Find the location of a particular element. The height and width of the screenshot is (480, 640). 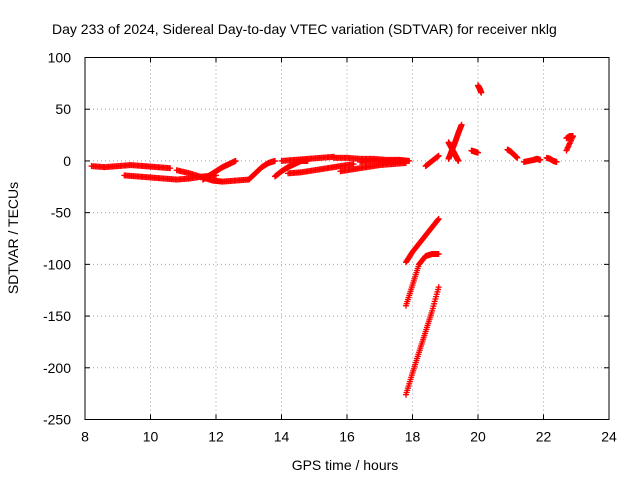

x-tick-label: 20 is located at coordinates (478, 437).